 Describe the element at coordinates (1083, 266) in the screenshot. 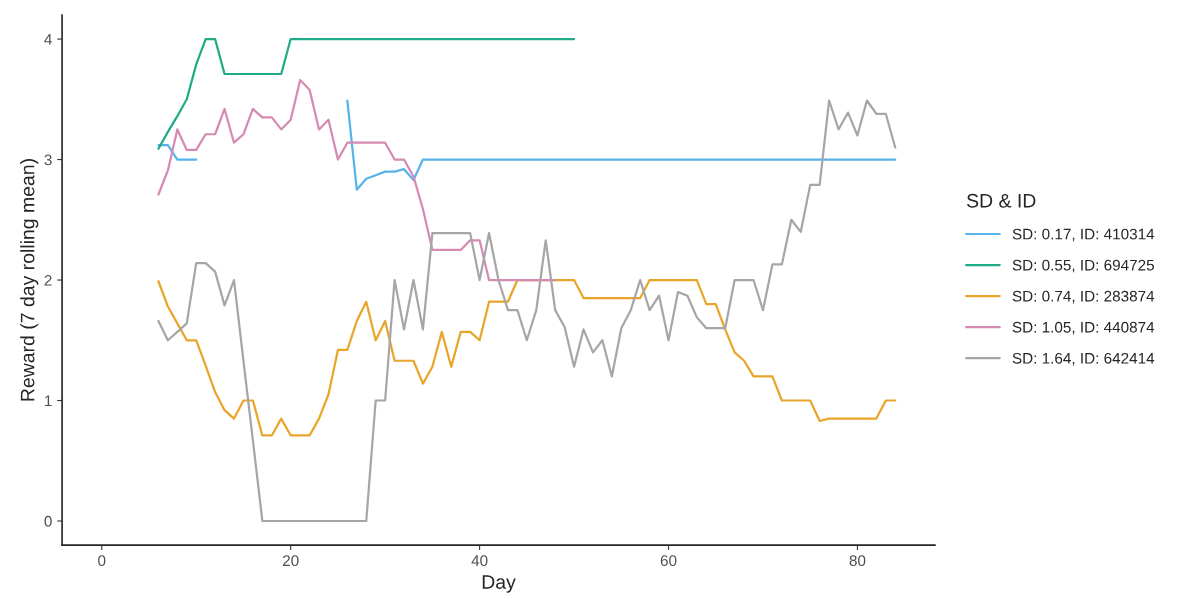

I see `legend-label: SD: 0.55, ID: 694725` at that location.